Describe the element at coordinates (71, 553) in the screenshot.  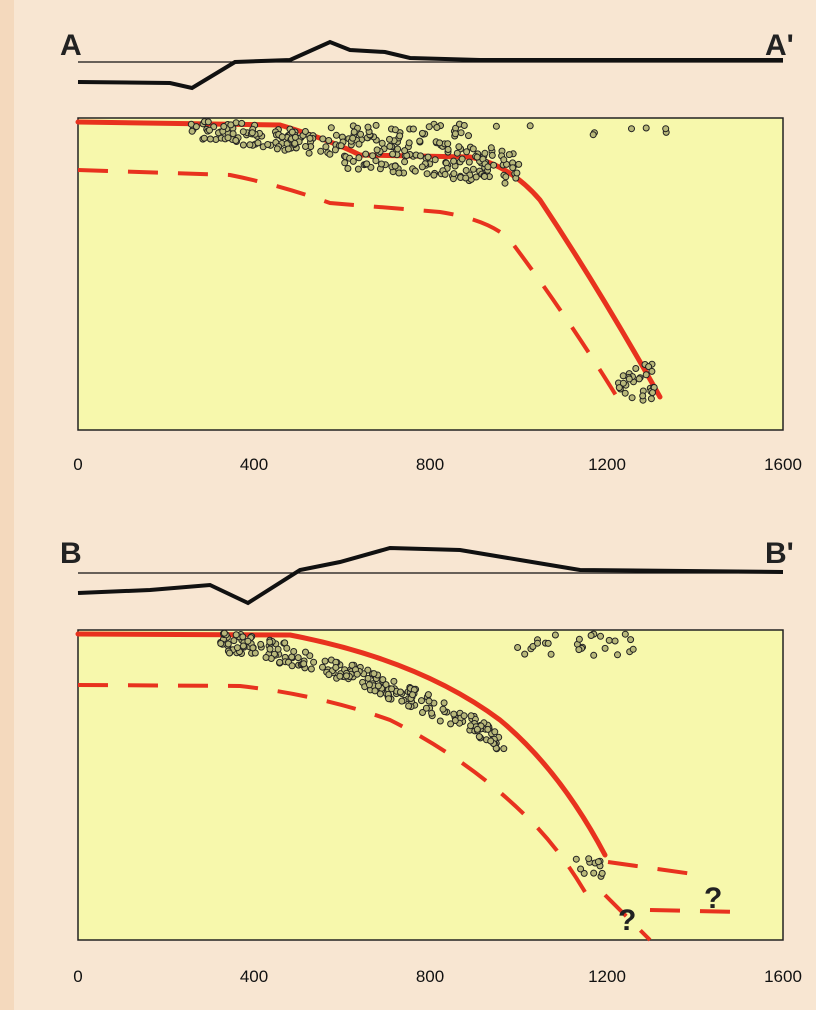
I see `section-label: B` at that location.